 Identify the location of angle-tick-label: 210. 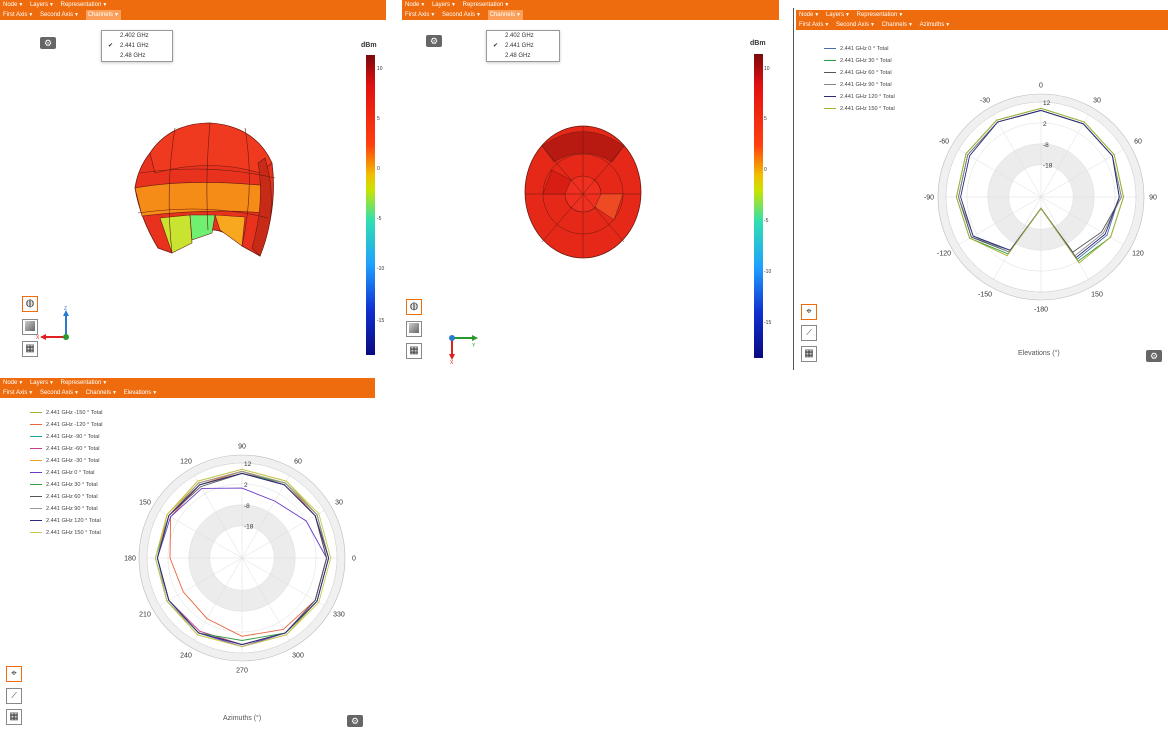
(145, 615).